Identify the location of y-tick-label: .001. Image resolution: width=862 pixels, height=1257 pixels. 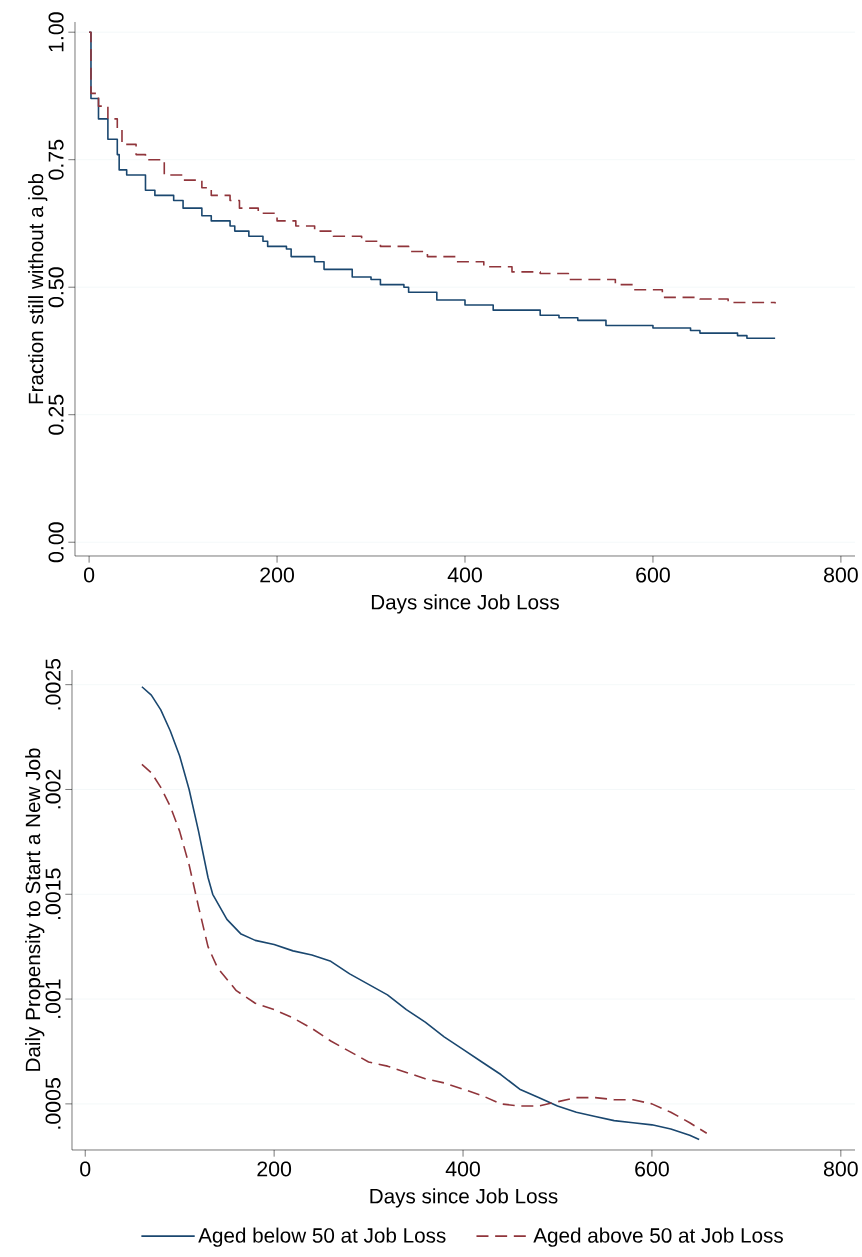
(53, 998).